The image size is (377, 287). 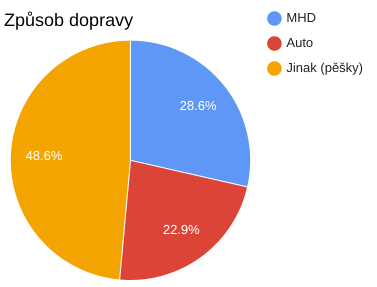 I want to click on legend-label: Jinak (pěšky), so click(x=324, y=68).